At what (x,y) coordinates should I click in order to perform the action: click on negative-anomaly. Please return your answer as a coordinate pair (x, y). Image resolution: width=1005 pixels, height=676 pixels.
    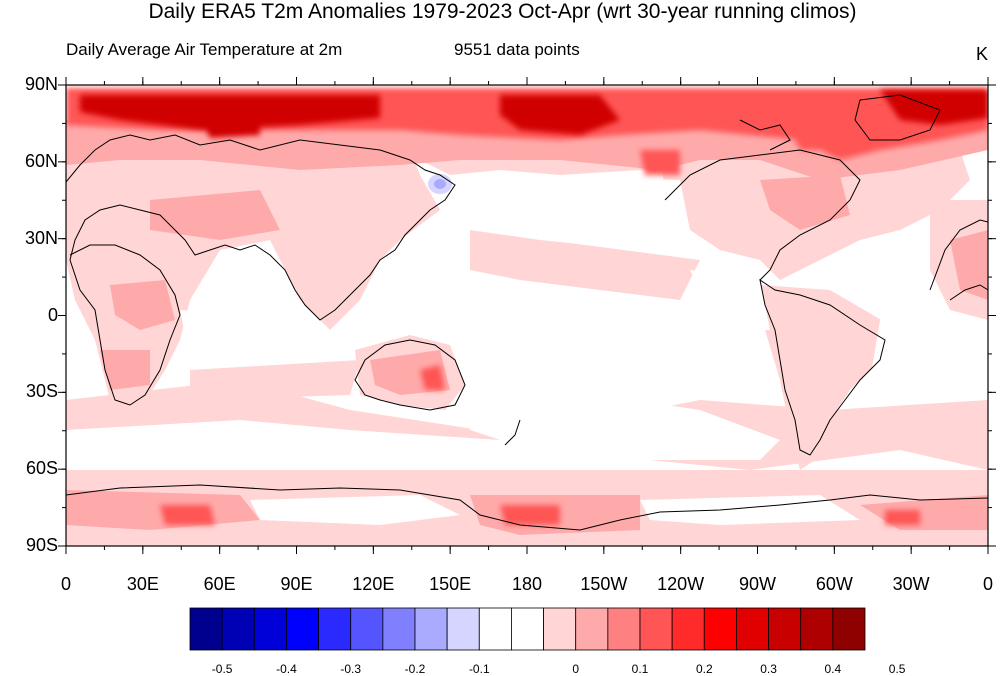
    Looking at the image, I should click on (440, 184).